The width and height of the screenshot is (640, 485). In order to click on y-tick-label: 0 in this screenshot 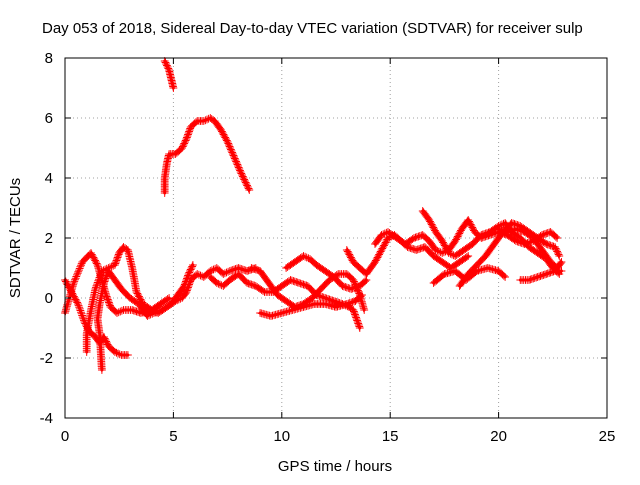, I will do `click(49, 298)`.